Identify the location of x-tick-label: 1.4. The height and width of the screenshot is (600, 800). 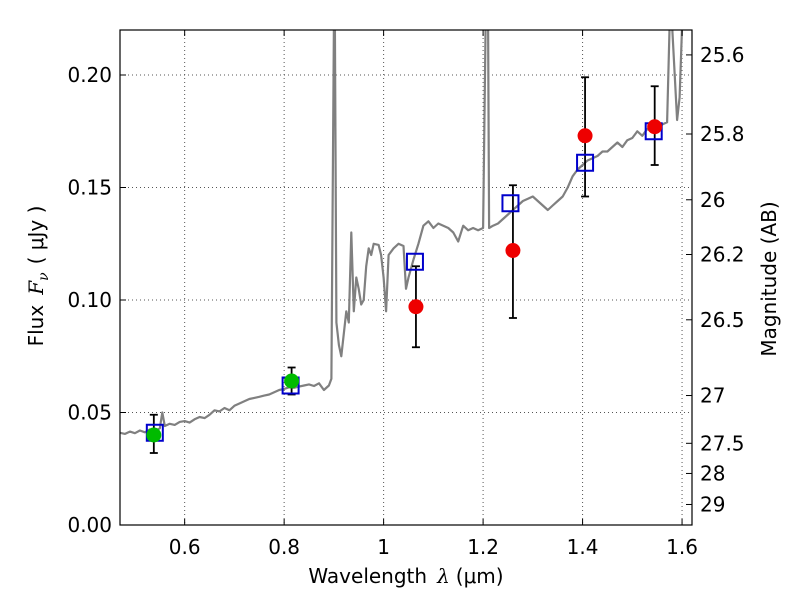
(583, 547).